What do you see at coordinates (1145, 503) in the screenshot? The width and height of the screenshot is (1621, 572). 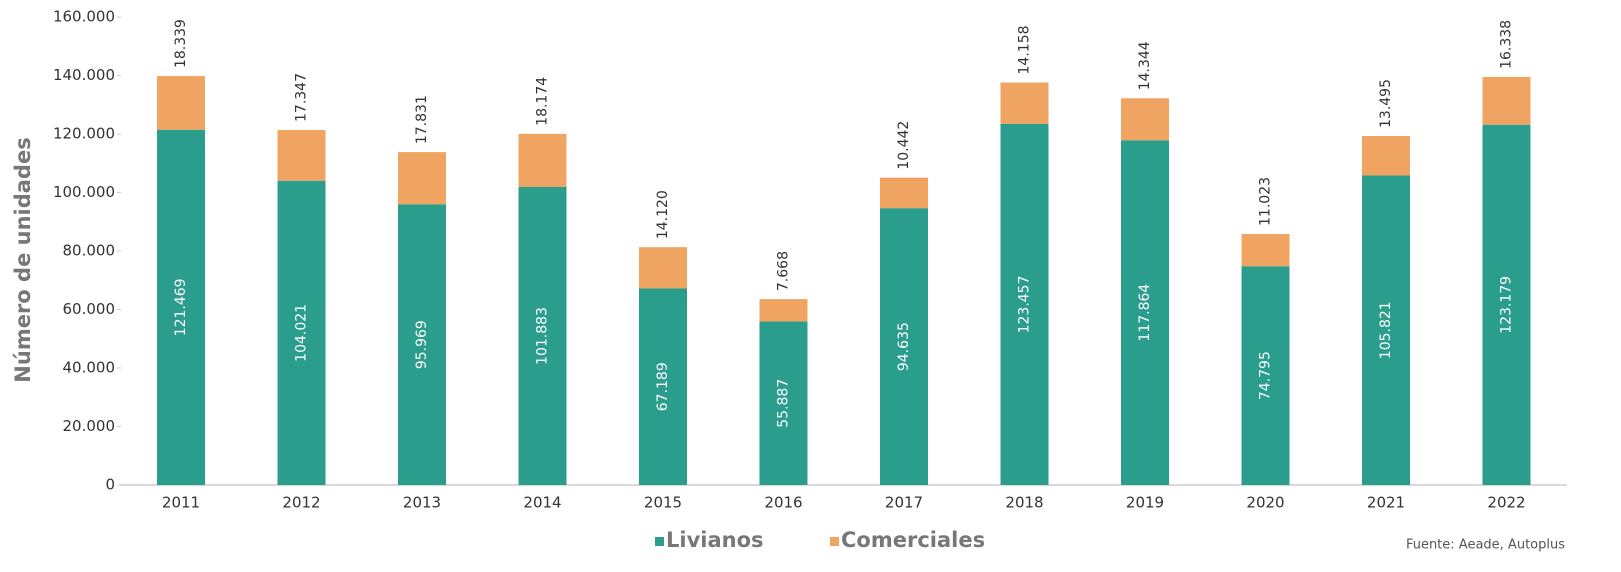 I see `x-tick-label: 2019` at bounding box center [1145, 503].